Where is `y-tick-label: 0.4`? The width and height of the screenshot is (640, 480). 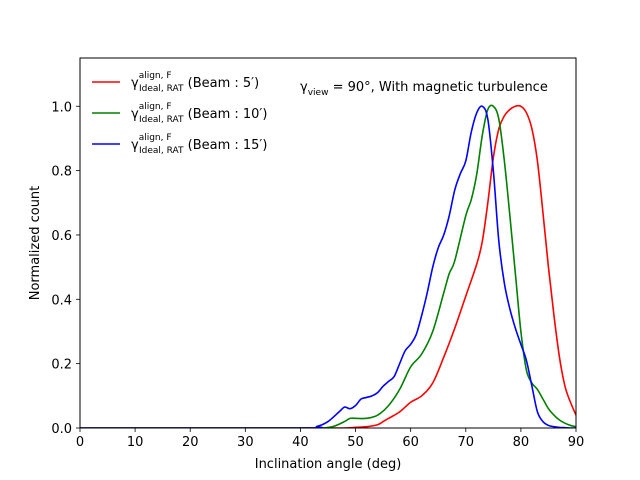 y-tick-label: 0.4 is located at coordinates (61, 300).